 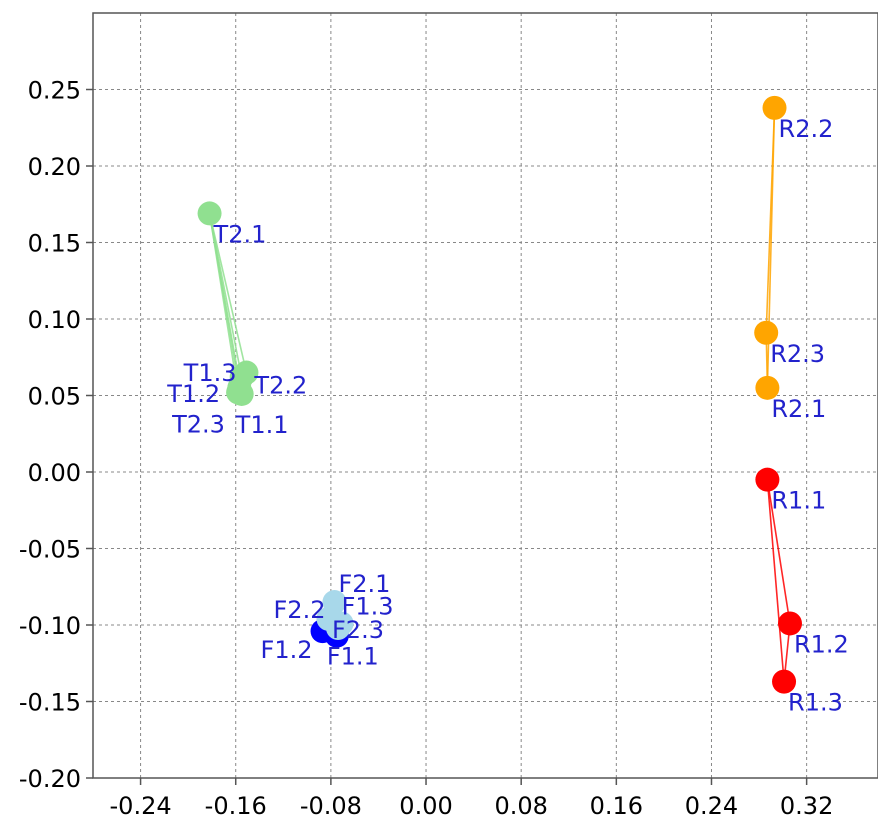 I want to click on y-tick-label: -0.10, so click(x=50, y=626).